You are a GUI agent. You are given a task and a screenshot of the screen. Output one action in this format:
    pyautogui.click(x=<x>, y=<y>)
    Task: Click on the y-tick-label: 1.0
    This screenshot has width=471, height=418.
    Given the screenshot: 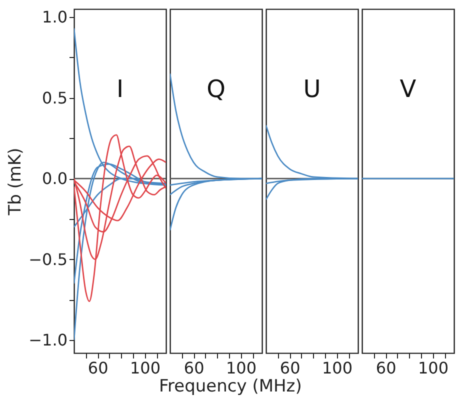 What is the action you would take?
    pyautogui.click(x=55, y=17)
    